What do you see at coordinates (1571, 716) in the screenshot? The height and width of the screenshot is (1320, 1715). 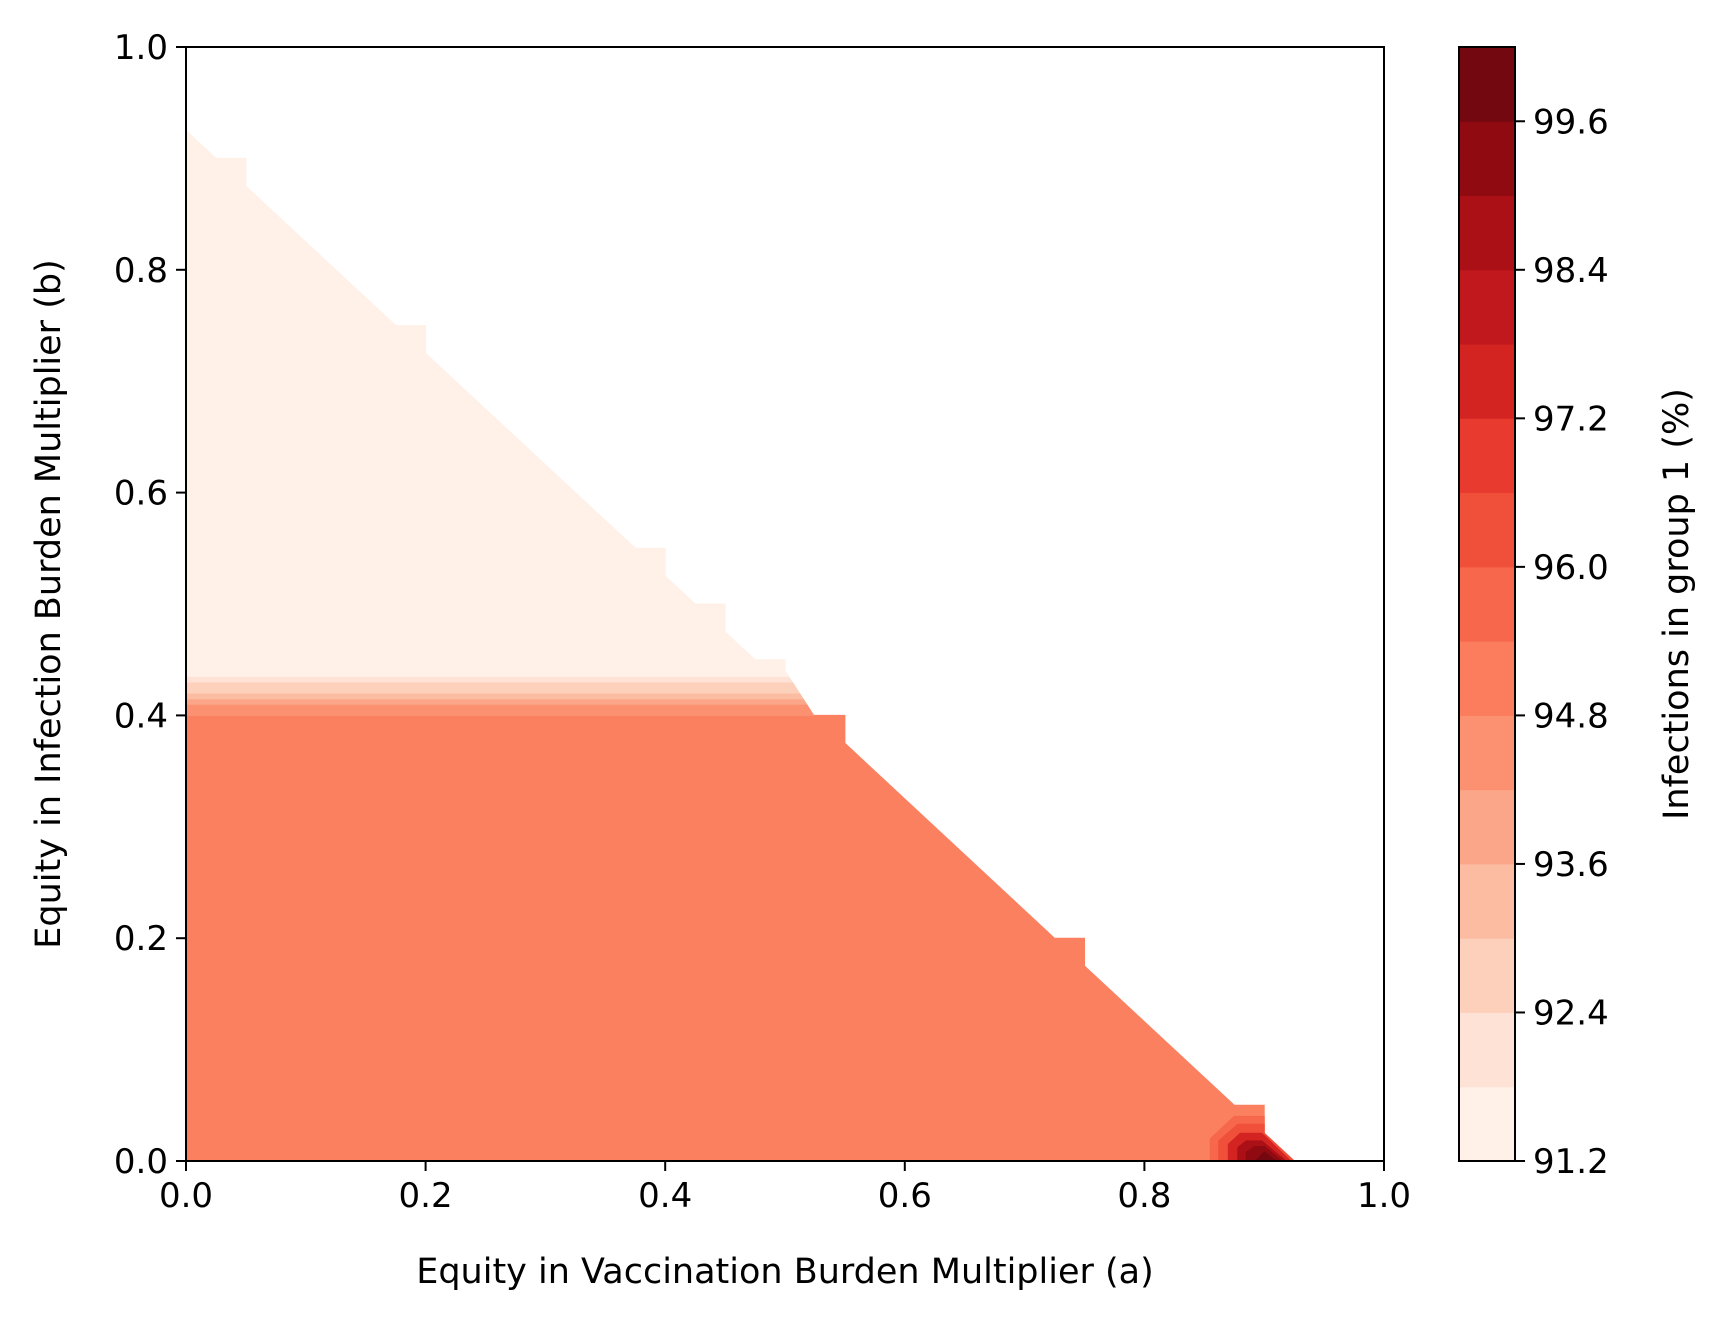 I see `colorbar-tick-label: 94.8` at bounding box center [1571, 716].